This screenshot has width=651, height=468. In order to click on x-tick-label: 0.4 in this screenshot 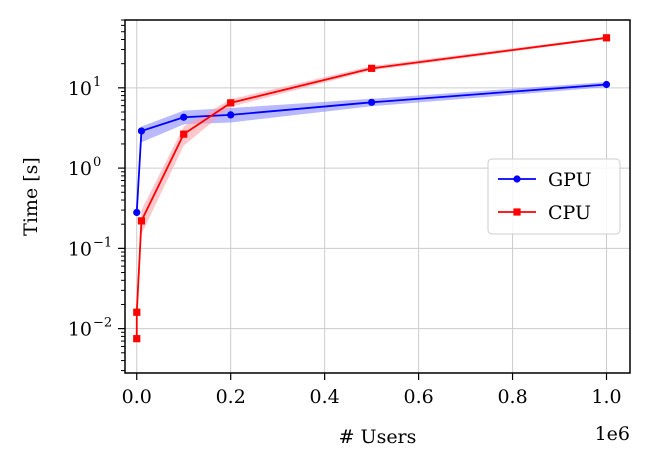, I will do `click(325, 397)`.